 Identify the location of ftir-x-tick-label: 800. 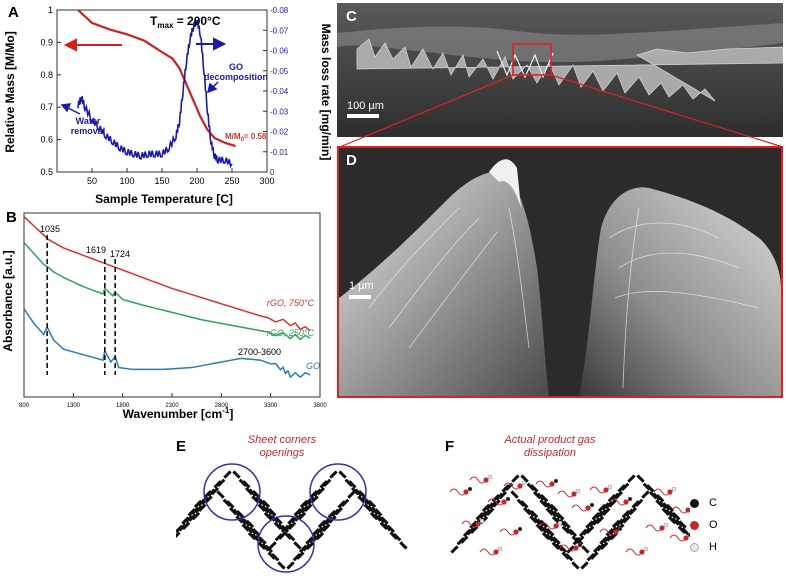
(24, 406).